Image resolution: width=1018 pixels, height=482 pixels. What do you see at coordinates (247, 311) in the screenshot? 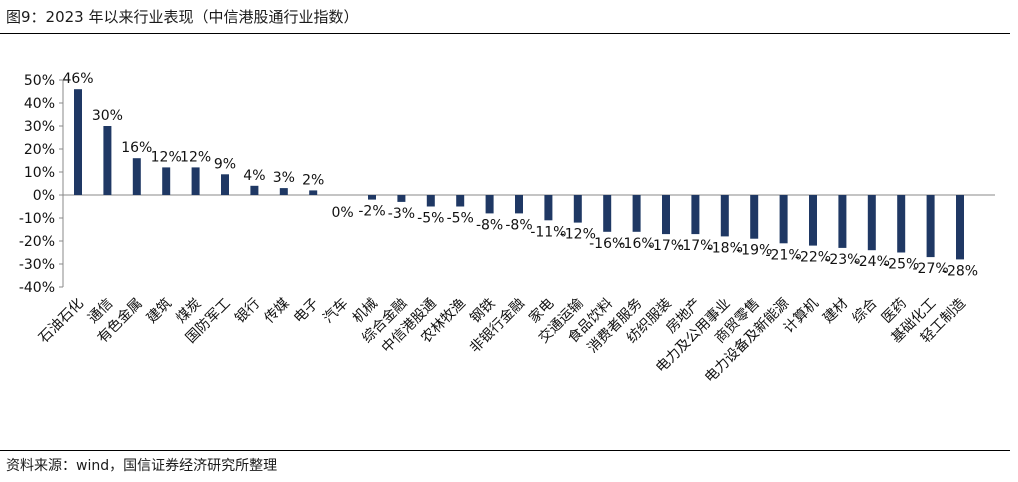
I see `x-tick-label: 银行` at bounding box center [247, 311].